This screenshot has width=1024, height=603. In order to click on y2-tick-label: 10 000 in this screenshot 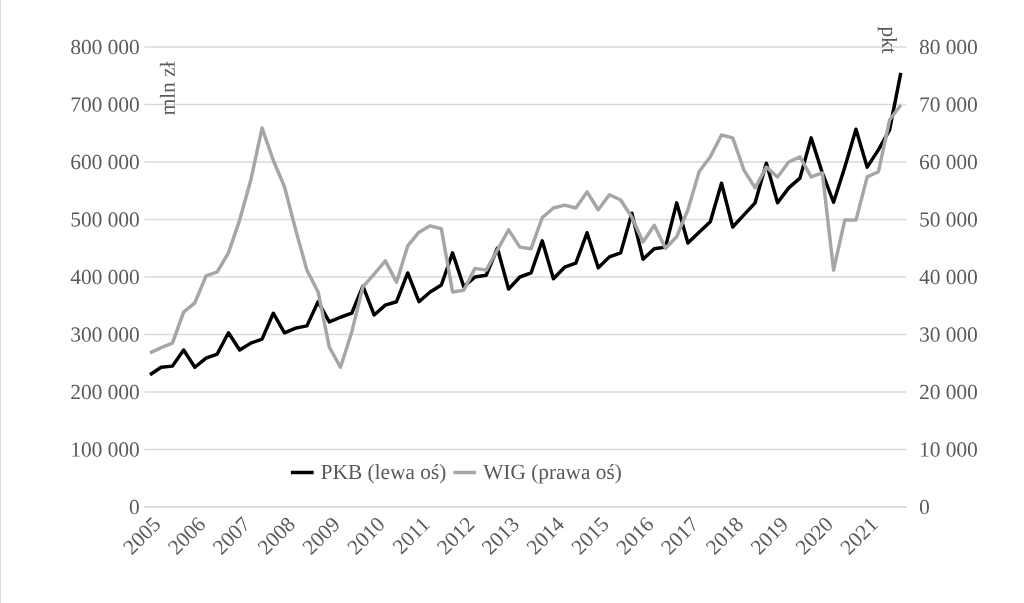, I will do `click(949, 449)`.